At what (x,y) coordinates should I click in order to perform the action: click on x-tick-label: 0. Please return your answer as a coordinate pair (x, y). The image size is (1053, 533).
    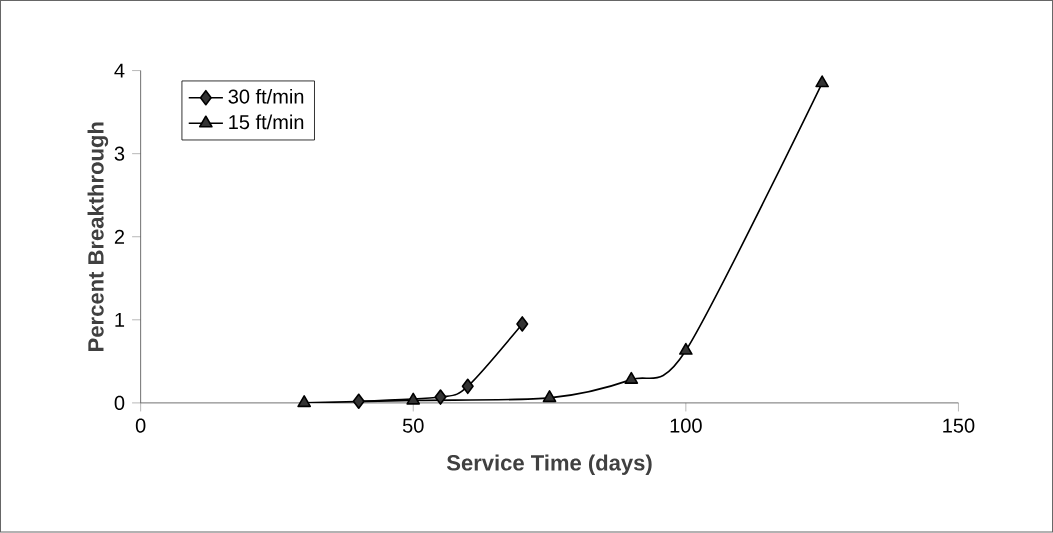
    Looking at the image, I should click on (140, 425).